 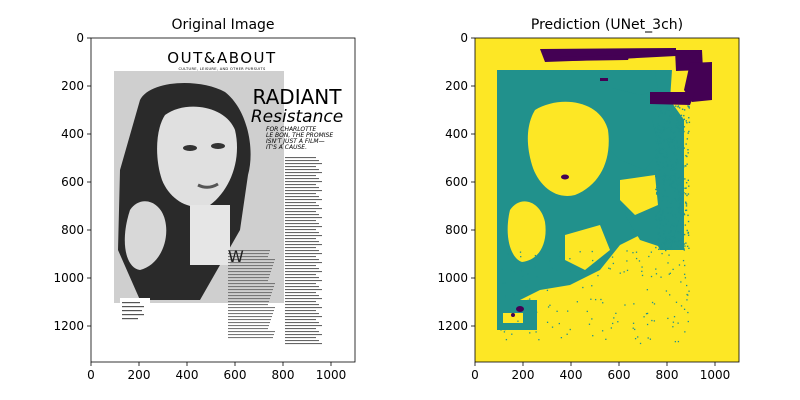 I want to click on left-x-tick-label: 200, so click(x=139, y=375).